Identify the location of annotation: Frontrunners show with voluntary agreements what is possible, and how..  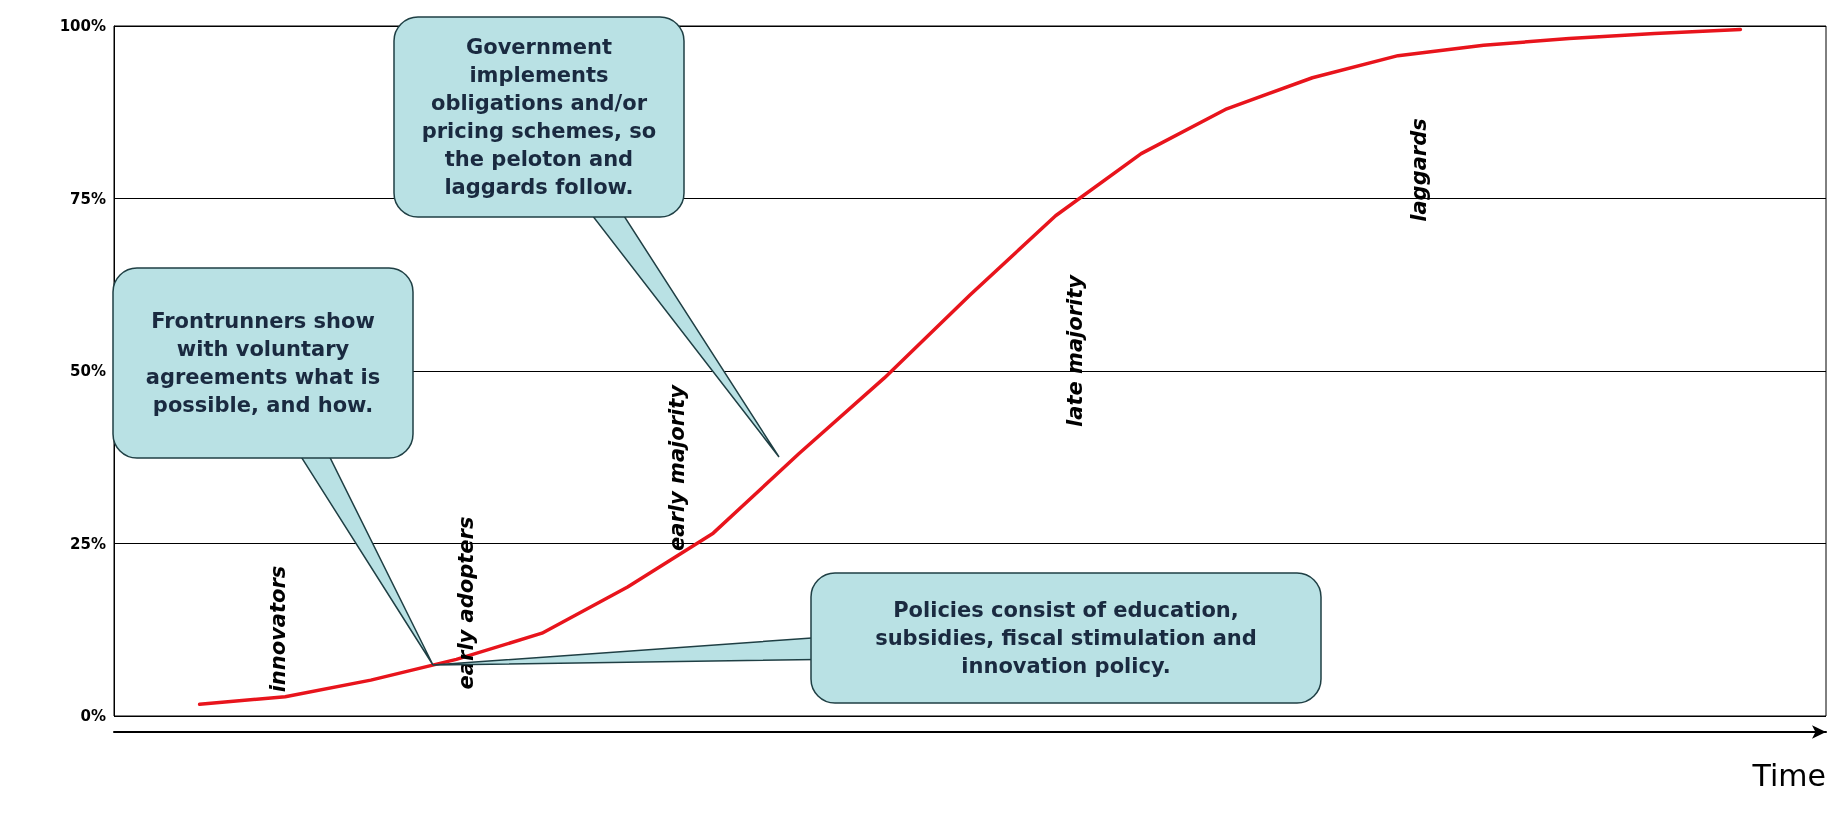
(263, 363).